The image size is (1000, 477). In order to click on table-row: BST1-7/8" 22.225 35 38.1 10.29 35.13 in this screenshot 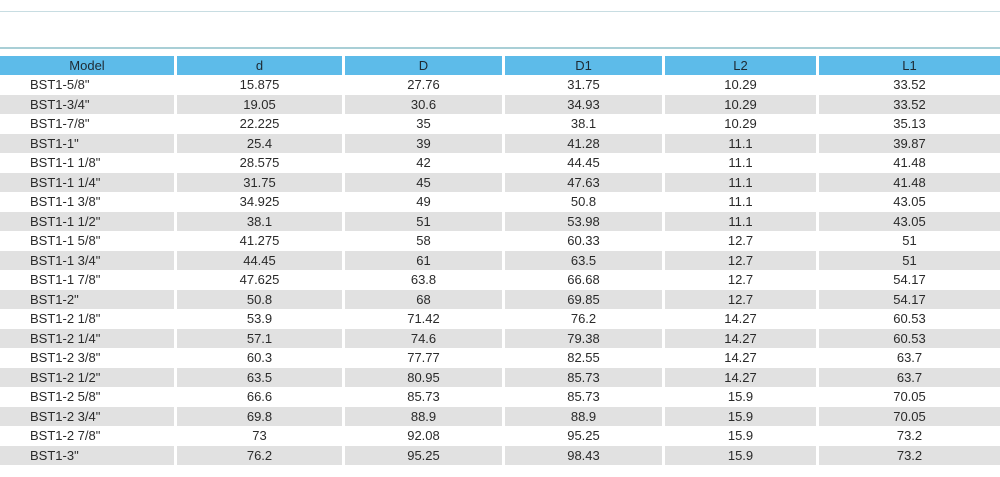, I will do `click(500, 124)`.